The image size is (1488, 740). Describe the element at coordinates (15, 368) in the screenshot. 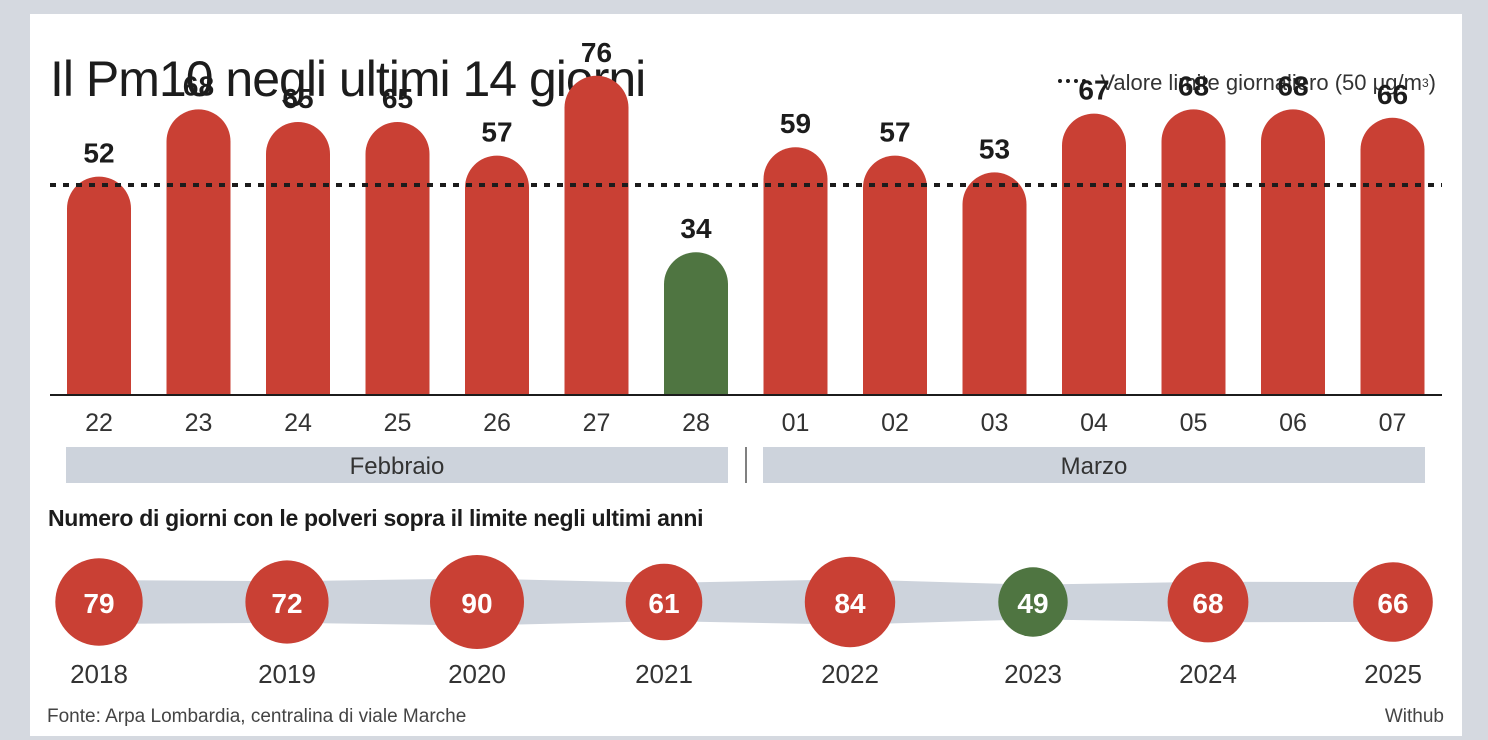

I see `left-border` at that location.